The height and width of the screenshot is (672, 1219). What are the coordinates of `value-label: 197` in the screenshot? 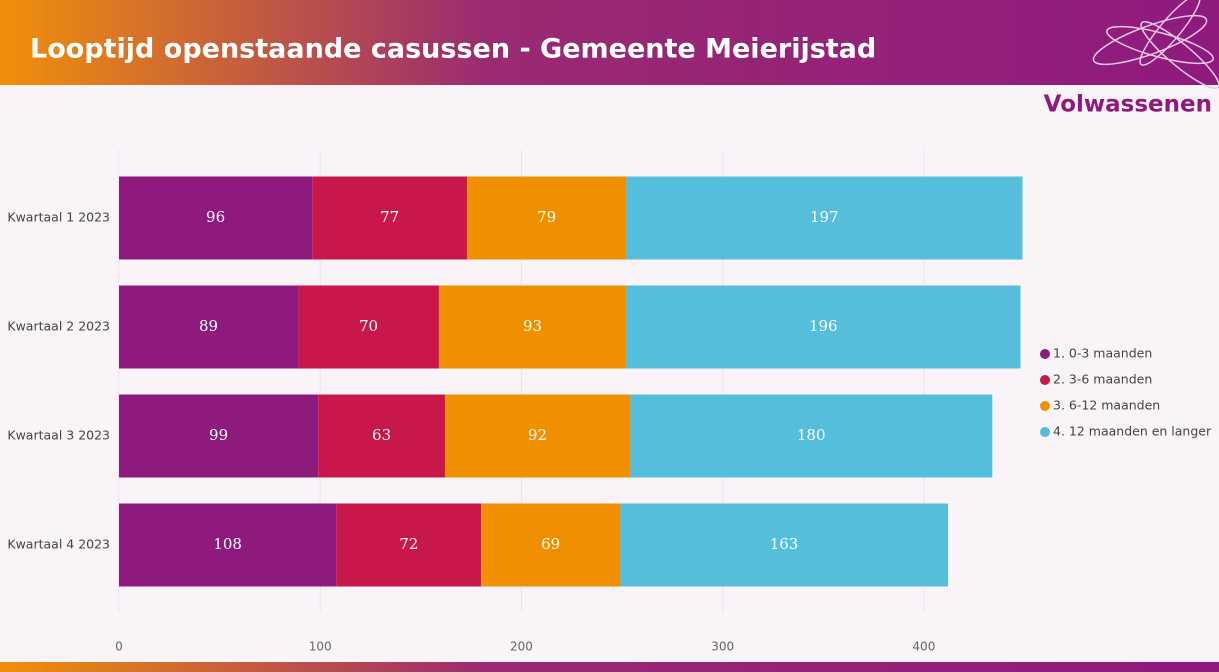 It's located at (824, 217).